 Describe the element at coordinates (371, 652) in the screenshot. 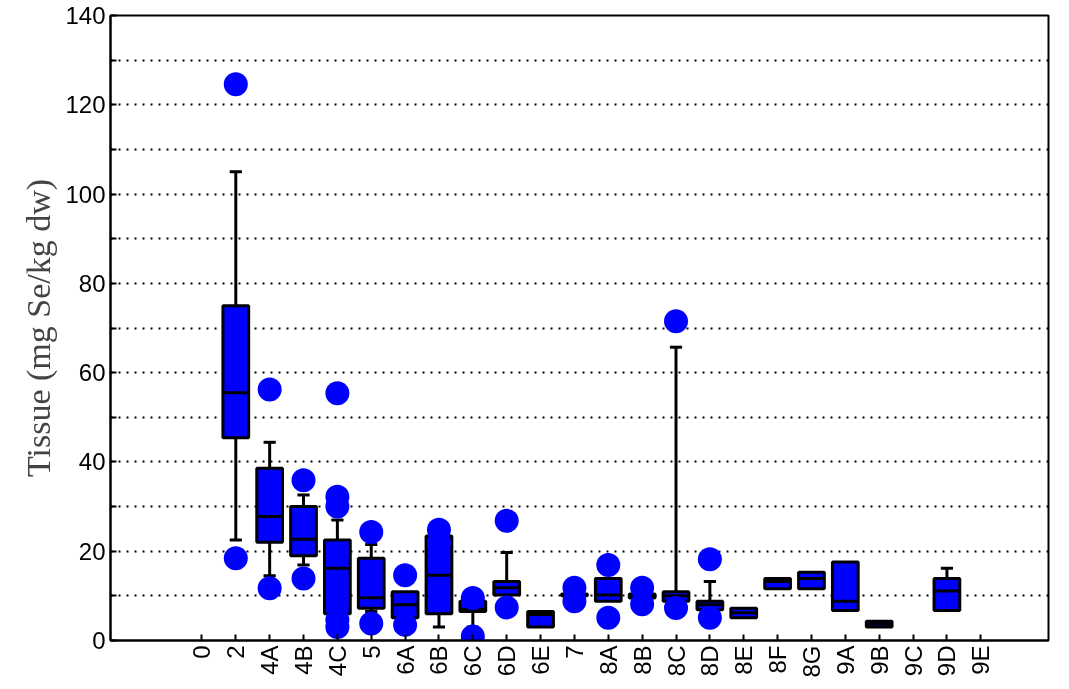

I see `x-tick-label: 5` at that location.